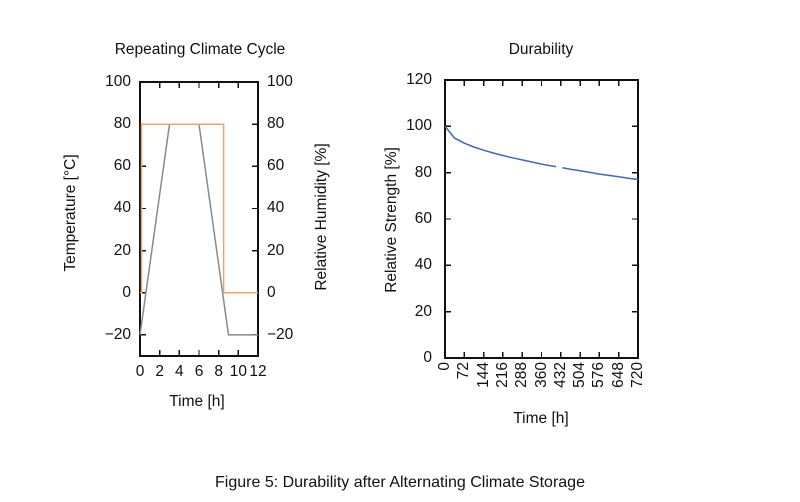  I want to click on y-tick-label-right: 100, so click(280, 81).